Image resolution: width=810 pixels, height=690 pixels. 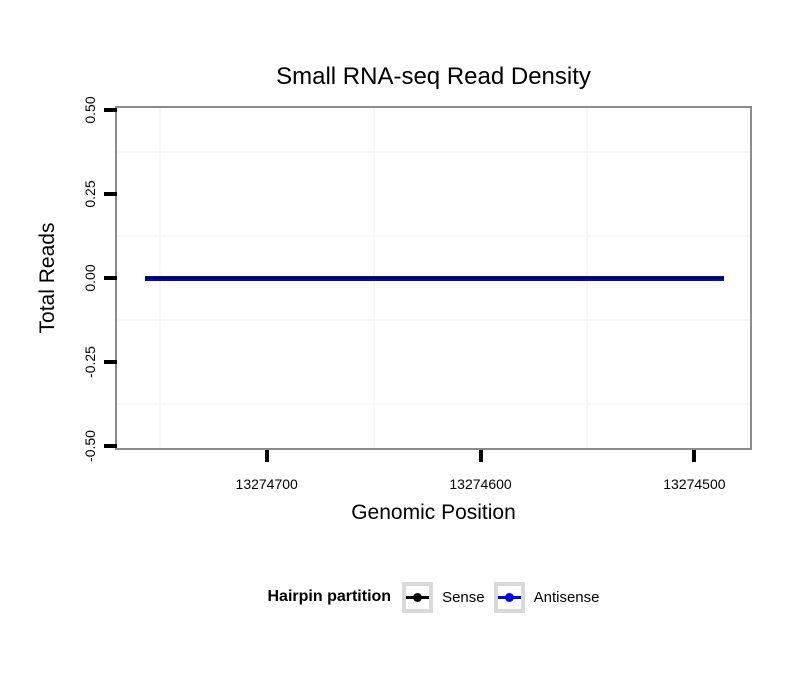 I want to click on y-tick-label: 0.25, so click(x=90, y=194).